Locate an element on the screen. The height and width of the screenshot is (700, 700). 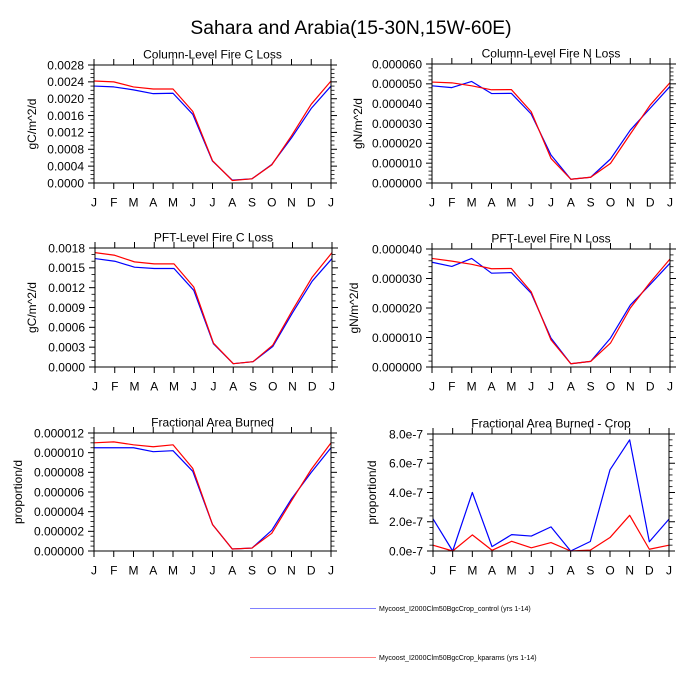
y-tick-label: 0.0028 is located at coordinates (65, 65).